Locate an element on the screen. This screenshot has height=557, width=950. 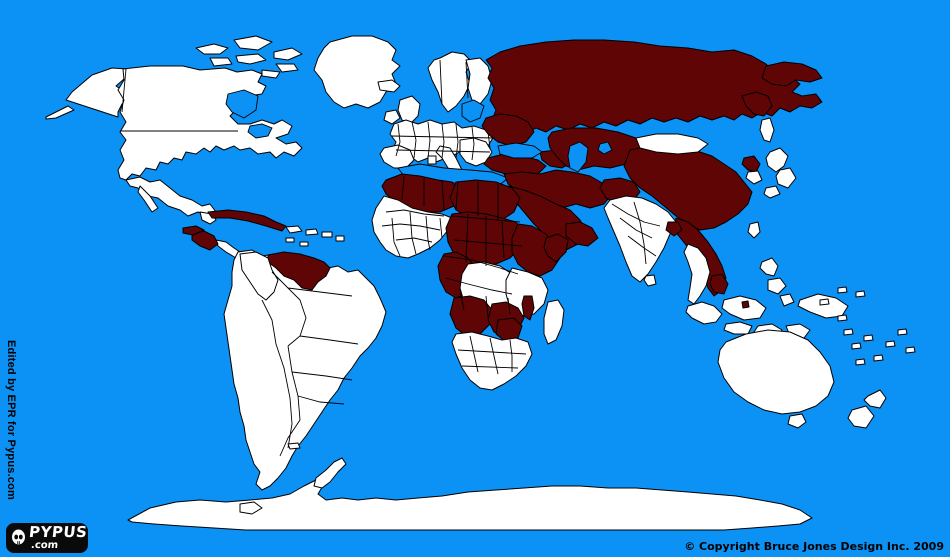
country-nicaragua is located at coordinates (205, 240).